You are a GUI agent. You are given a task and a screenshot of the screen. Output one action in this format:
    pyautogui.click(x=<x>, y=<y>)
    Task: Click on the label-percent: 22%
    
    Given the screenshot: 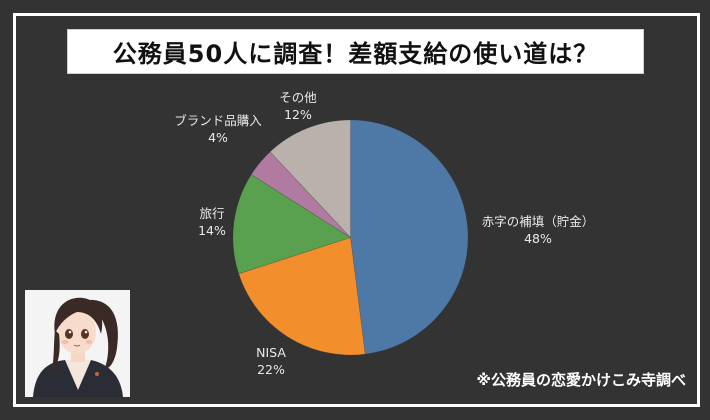 What is the action you would take?
    pyautogui.click(x=271, y=369)
    